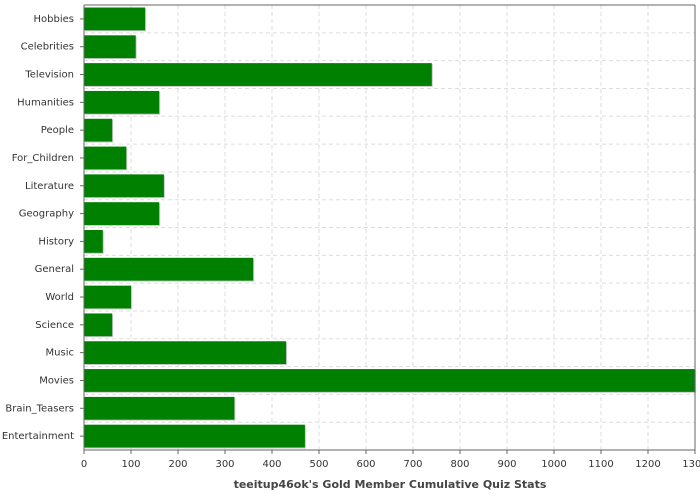  What do you see at coordinates (56, 380) in the screenshot?
I see `y-tick-label: Movies` at bounding box center [56, 380].